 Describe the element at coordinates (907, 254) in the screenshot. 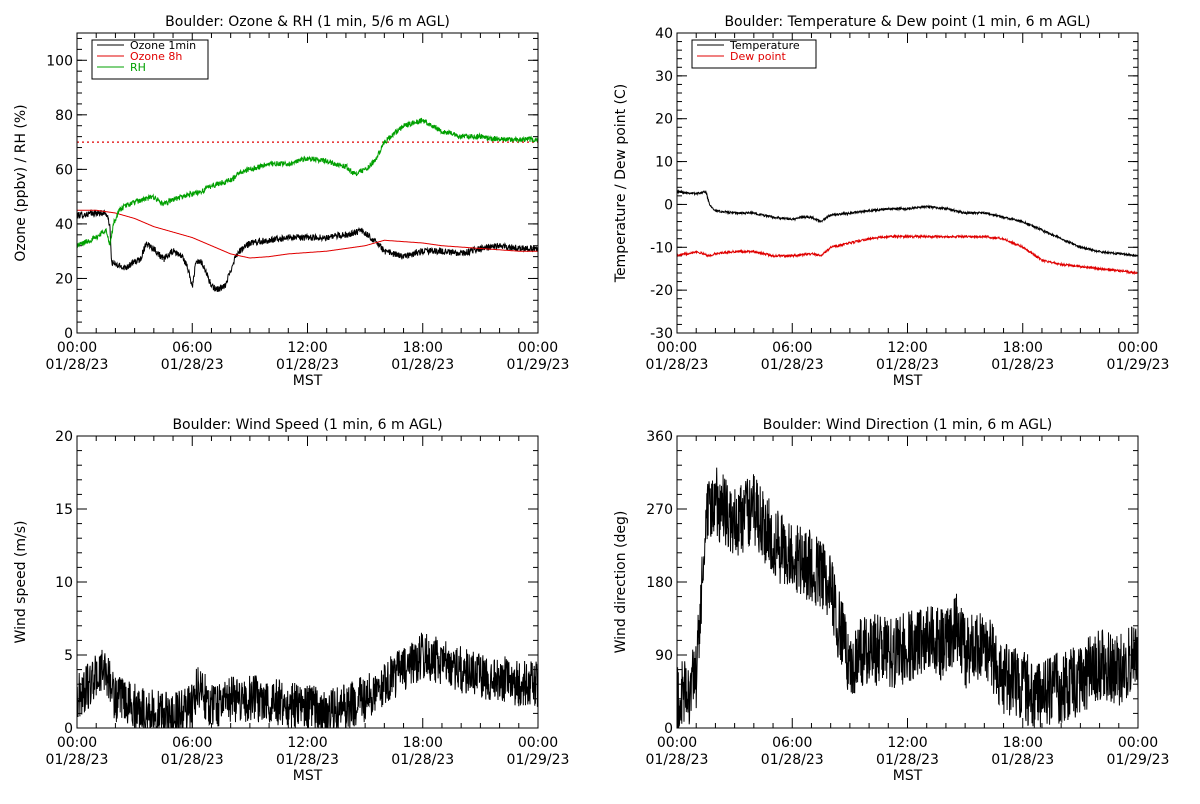

I see `series-line-dew-point` at that location.